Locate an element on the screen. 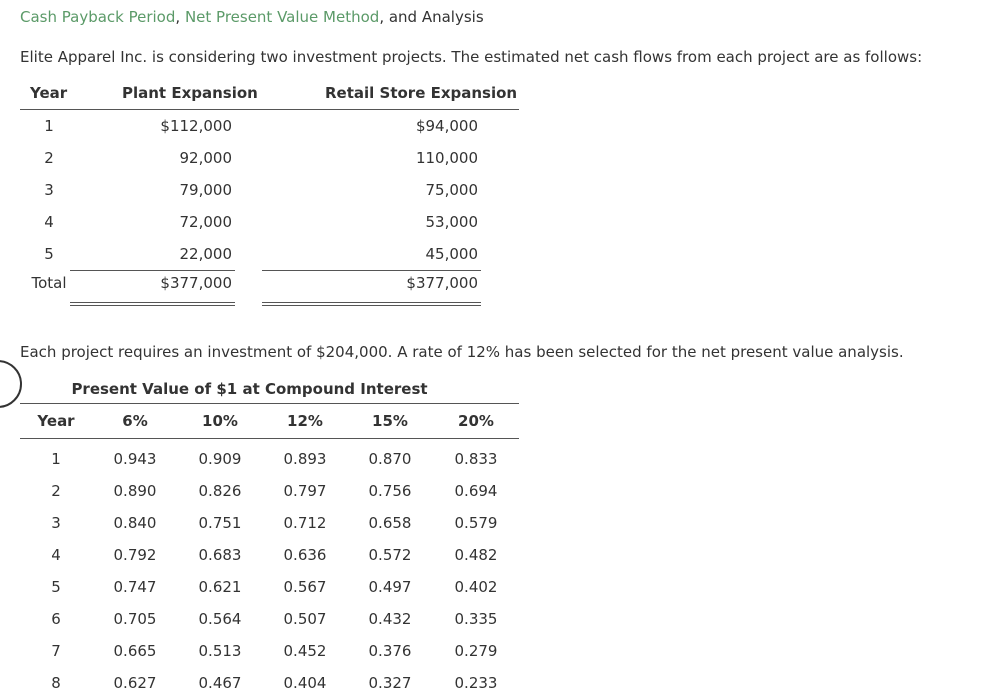  pv-cell-year: 2 is located at coordinates (56, 491).